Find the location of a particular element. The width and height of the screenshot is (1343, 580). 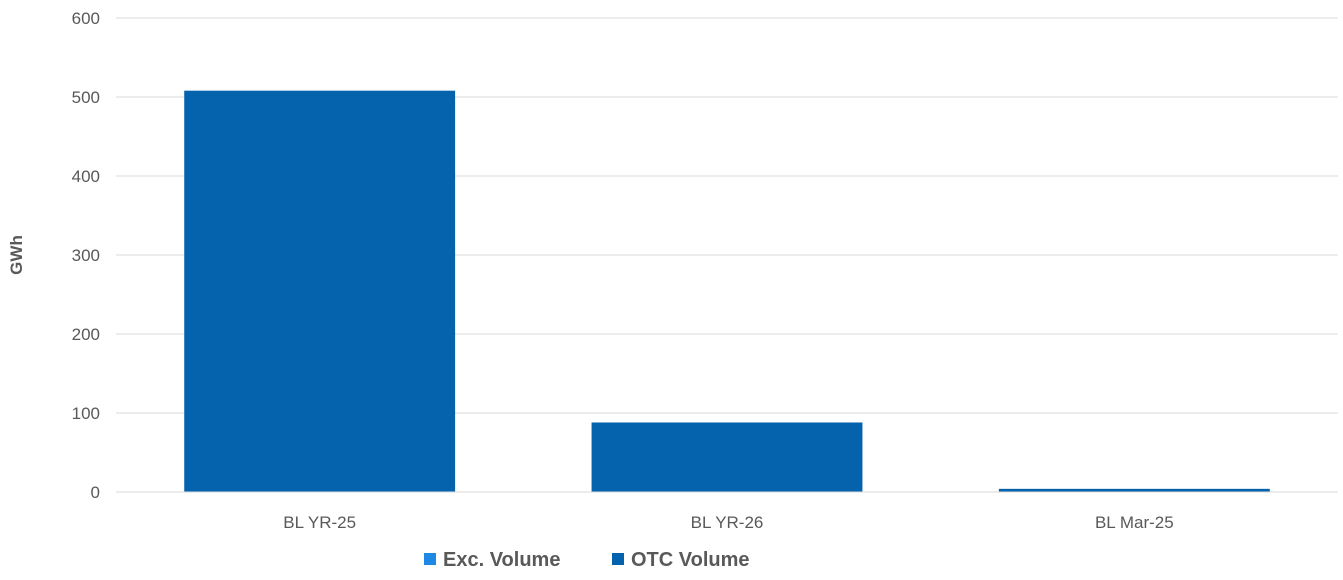

y-tick-label: 400 is located at coordinates (86, 176).